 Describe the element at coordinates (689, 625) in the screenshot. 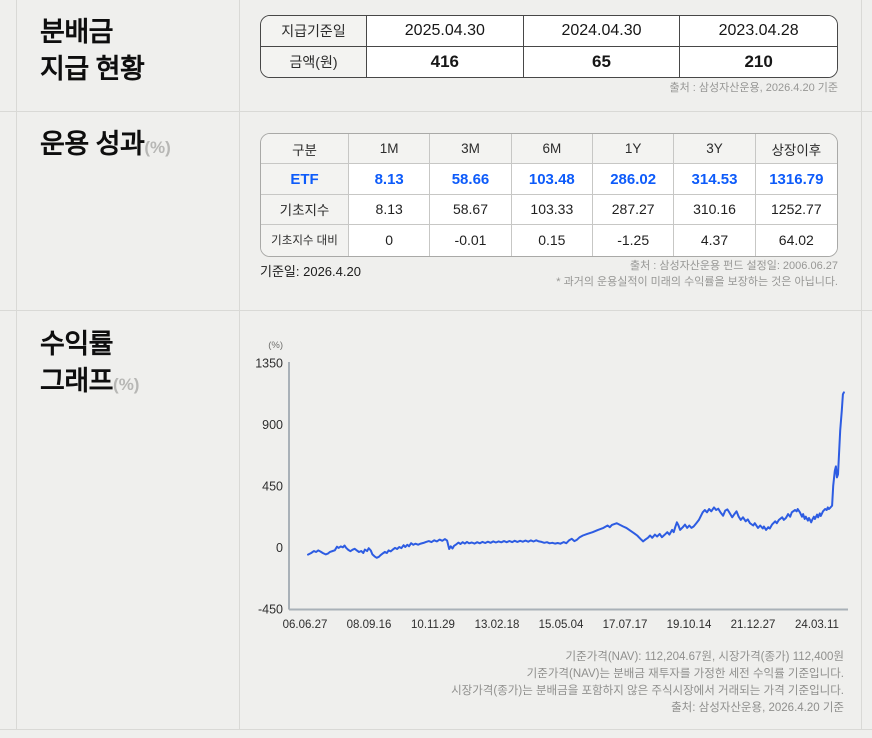

I see `x-tick-label: 19.10.14` at that location.